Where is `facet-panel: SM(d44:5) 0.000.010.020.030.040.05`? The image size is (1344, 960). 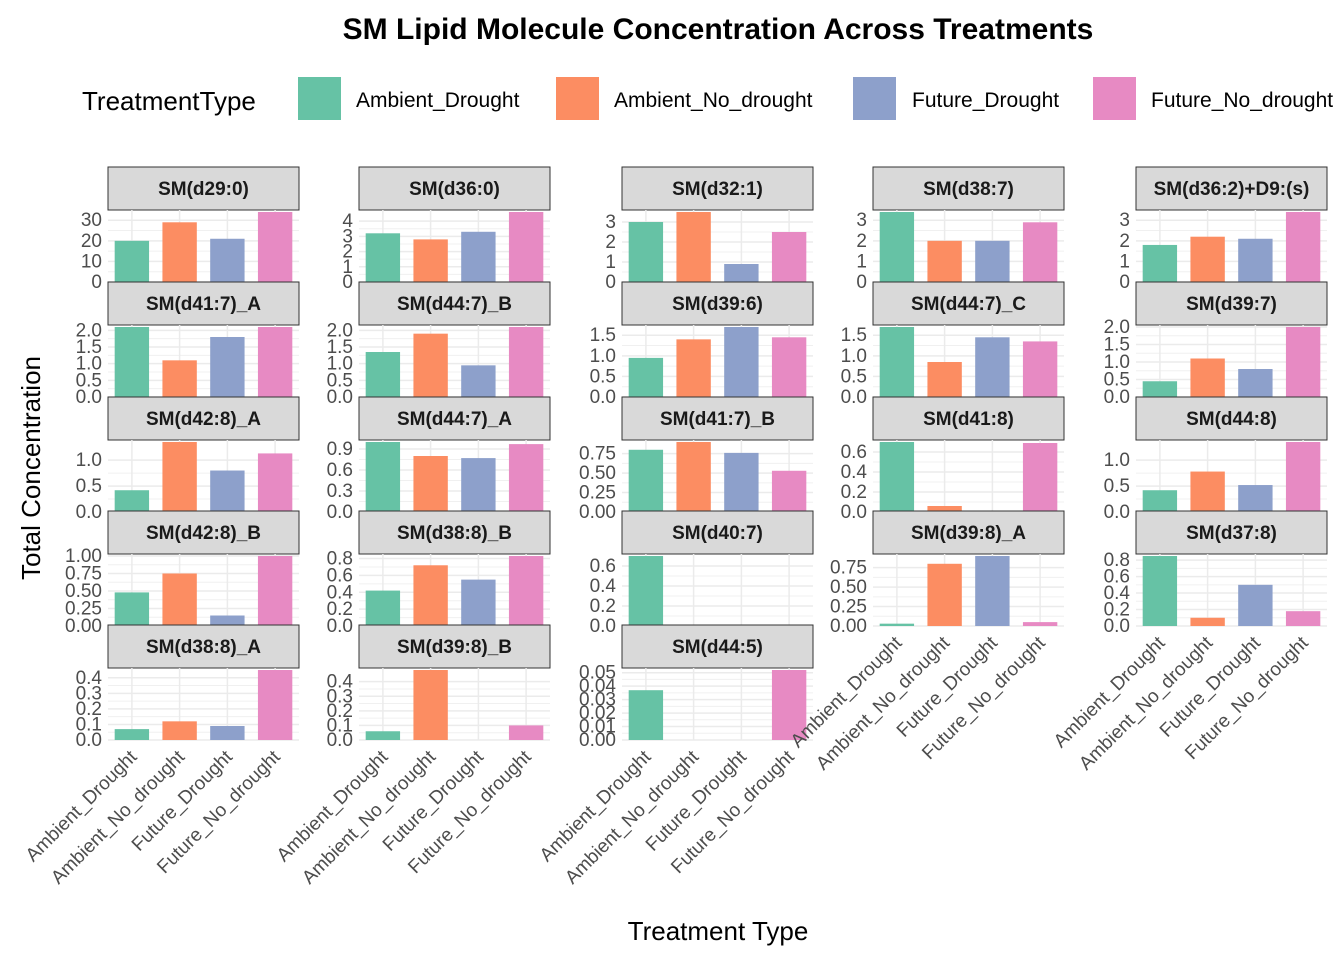
facet-panel: SM(d44:5) 0.000.010.020.030.040.05 is located at coordinates (696, 687).